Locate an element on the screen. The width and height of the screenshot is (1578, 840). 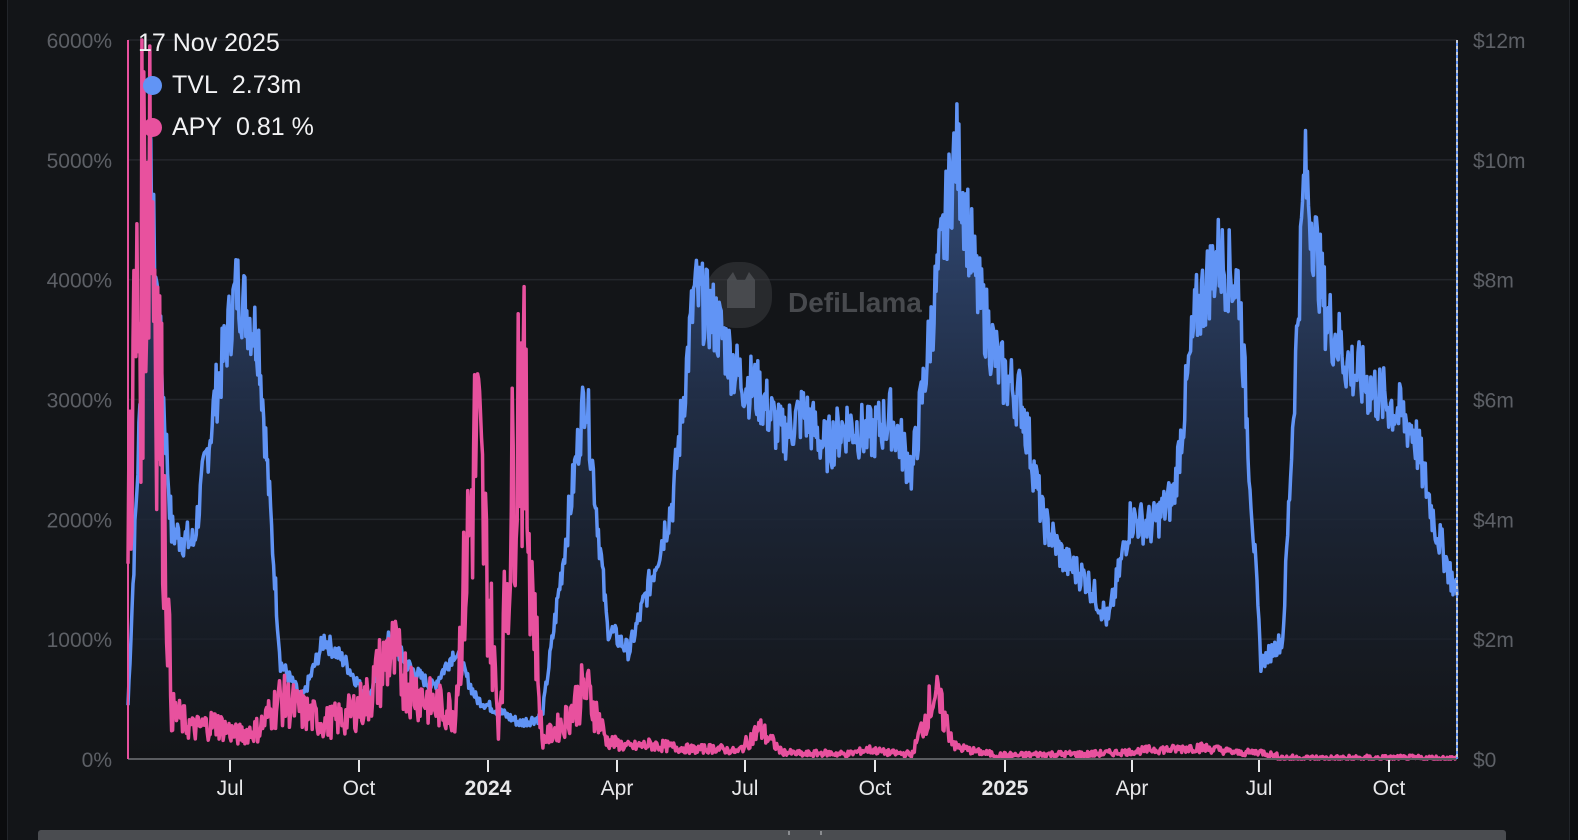
defillama-watermark: DefiLlama is located at coordinates (814, 295).